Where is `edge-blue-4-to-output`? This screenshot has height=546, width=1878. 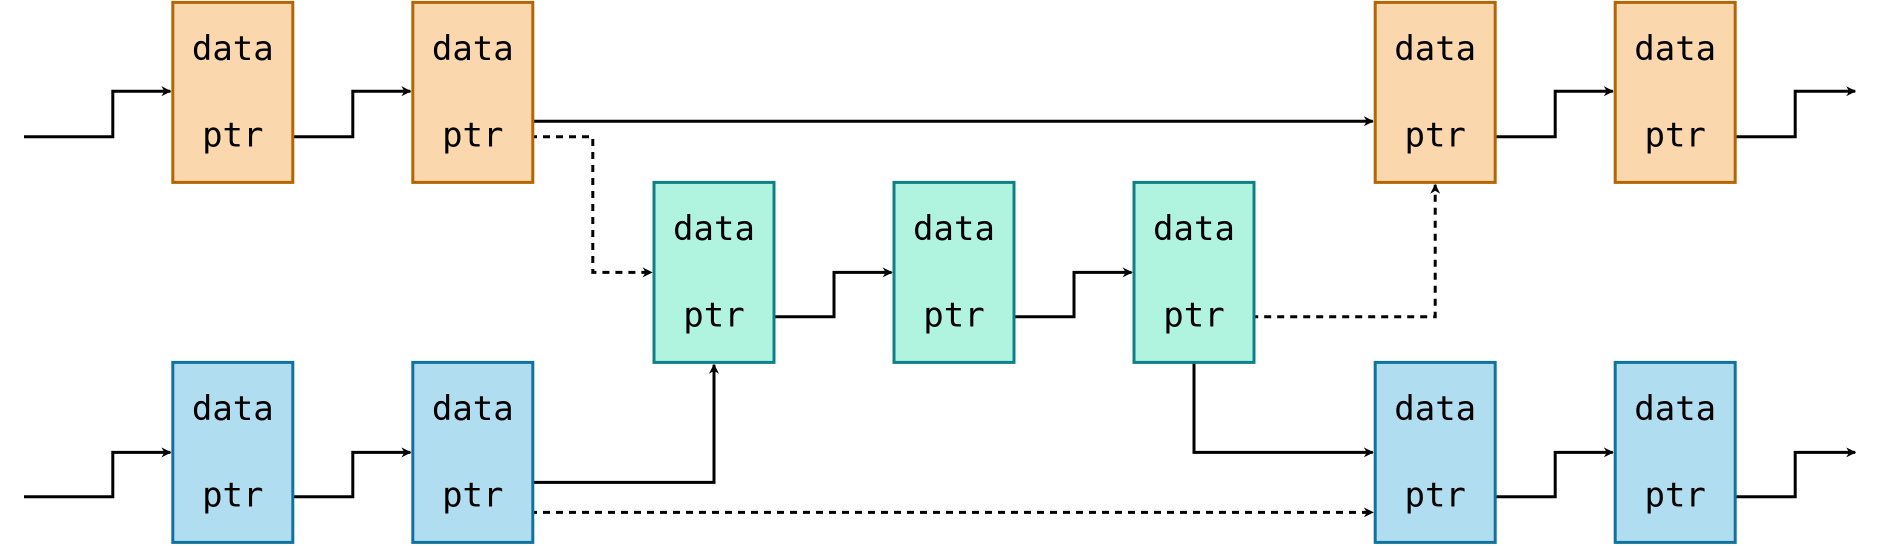 edge-blue-4-to-output is located at coordinates (1781, 473).